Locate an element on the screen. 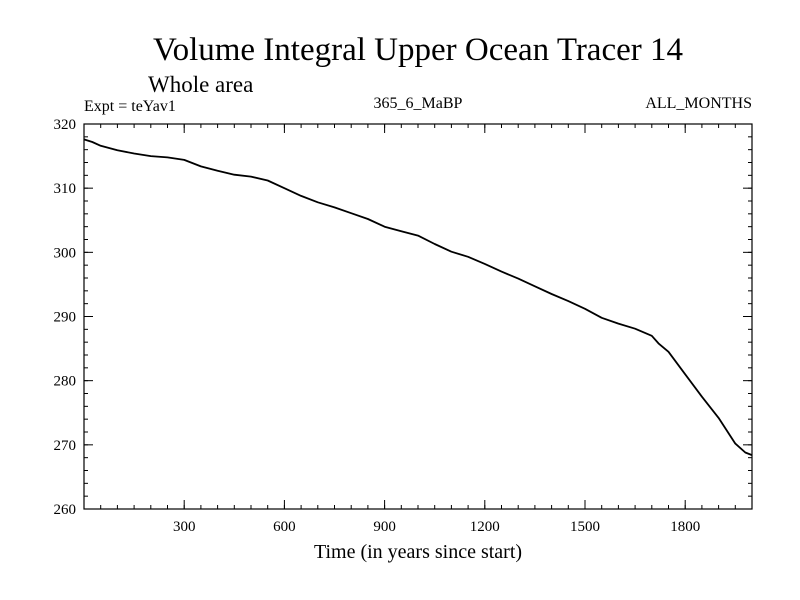 The width and height of the screenshot is (800, 600). y-tick-label: 320 is located at coordinates (65, 125).